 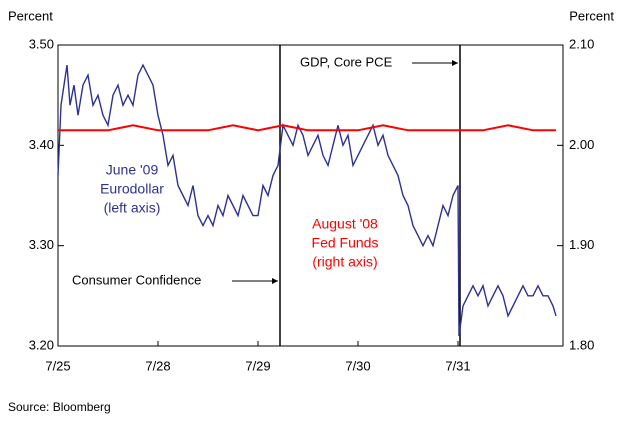 What do you see at coordinates (132, 208) in the screenshot?
I see `series-label: (left axis)` at bounding box center [132, 208].